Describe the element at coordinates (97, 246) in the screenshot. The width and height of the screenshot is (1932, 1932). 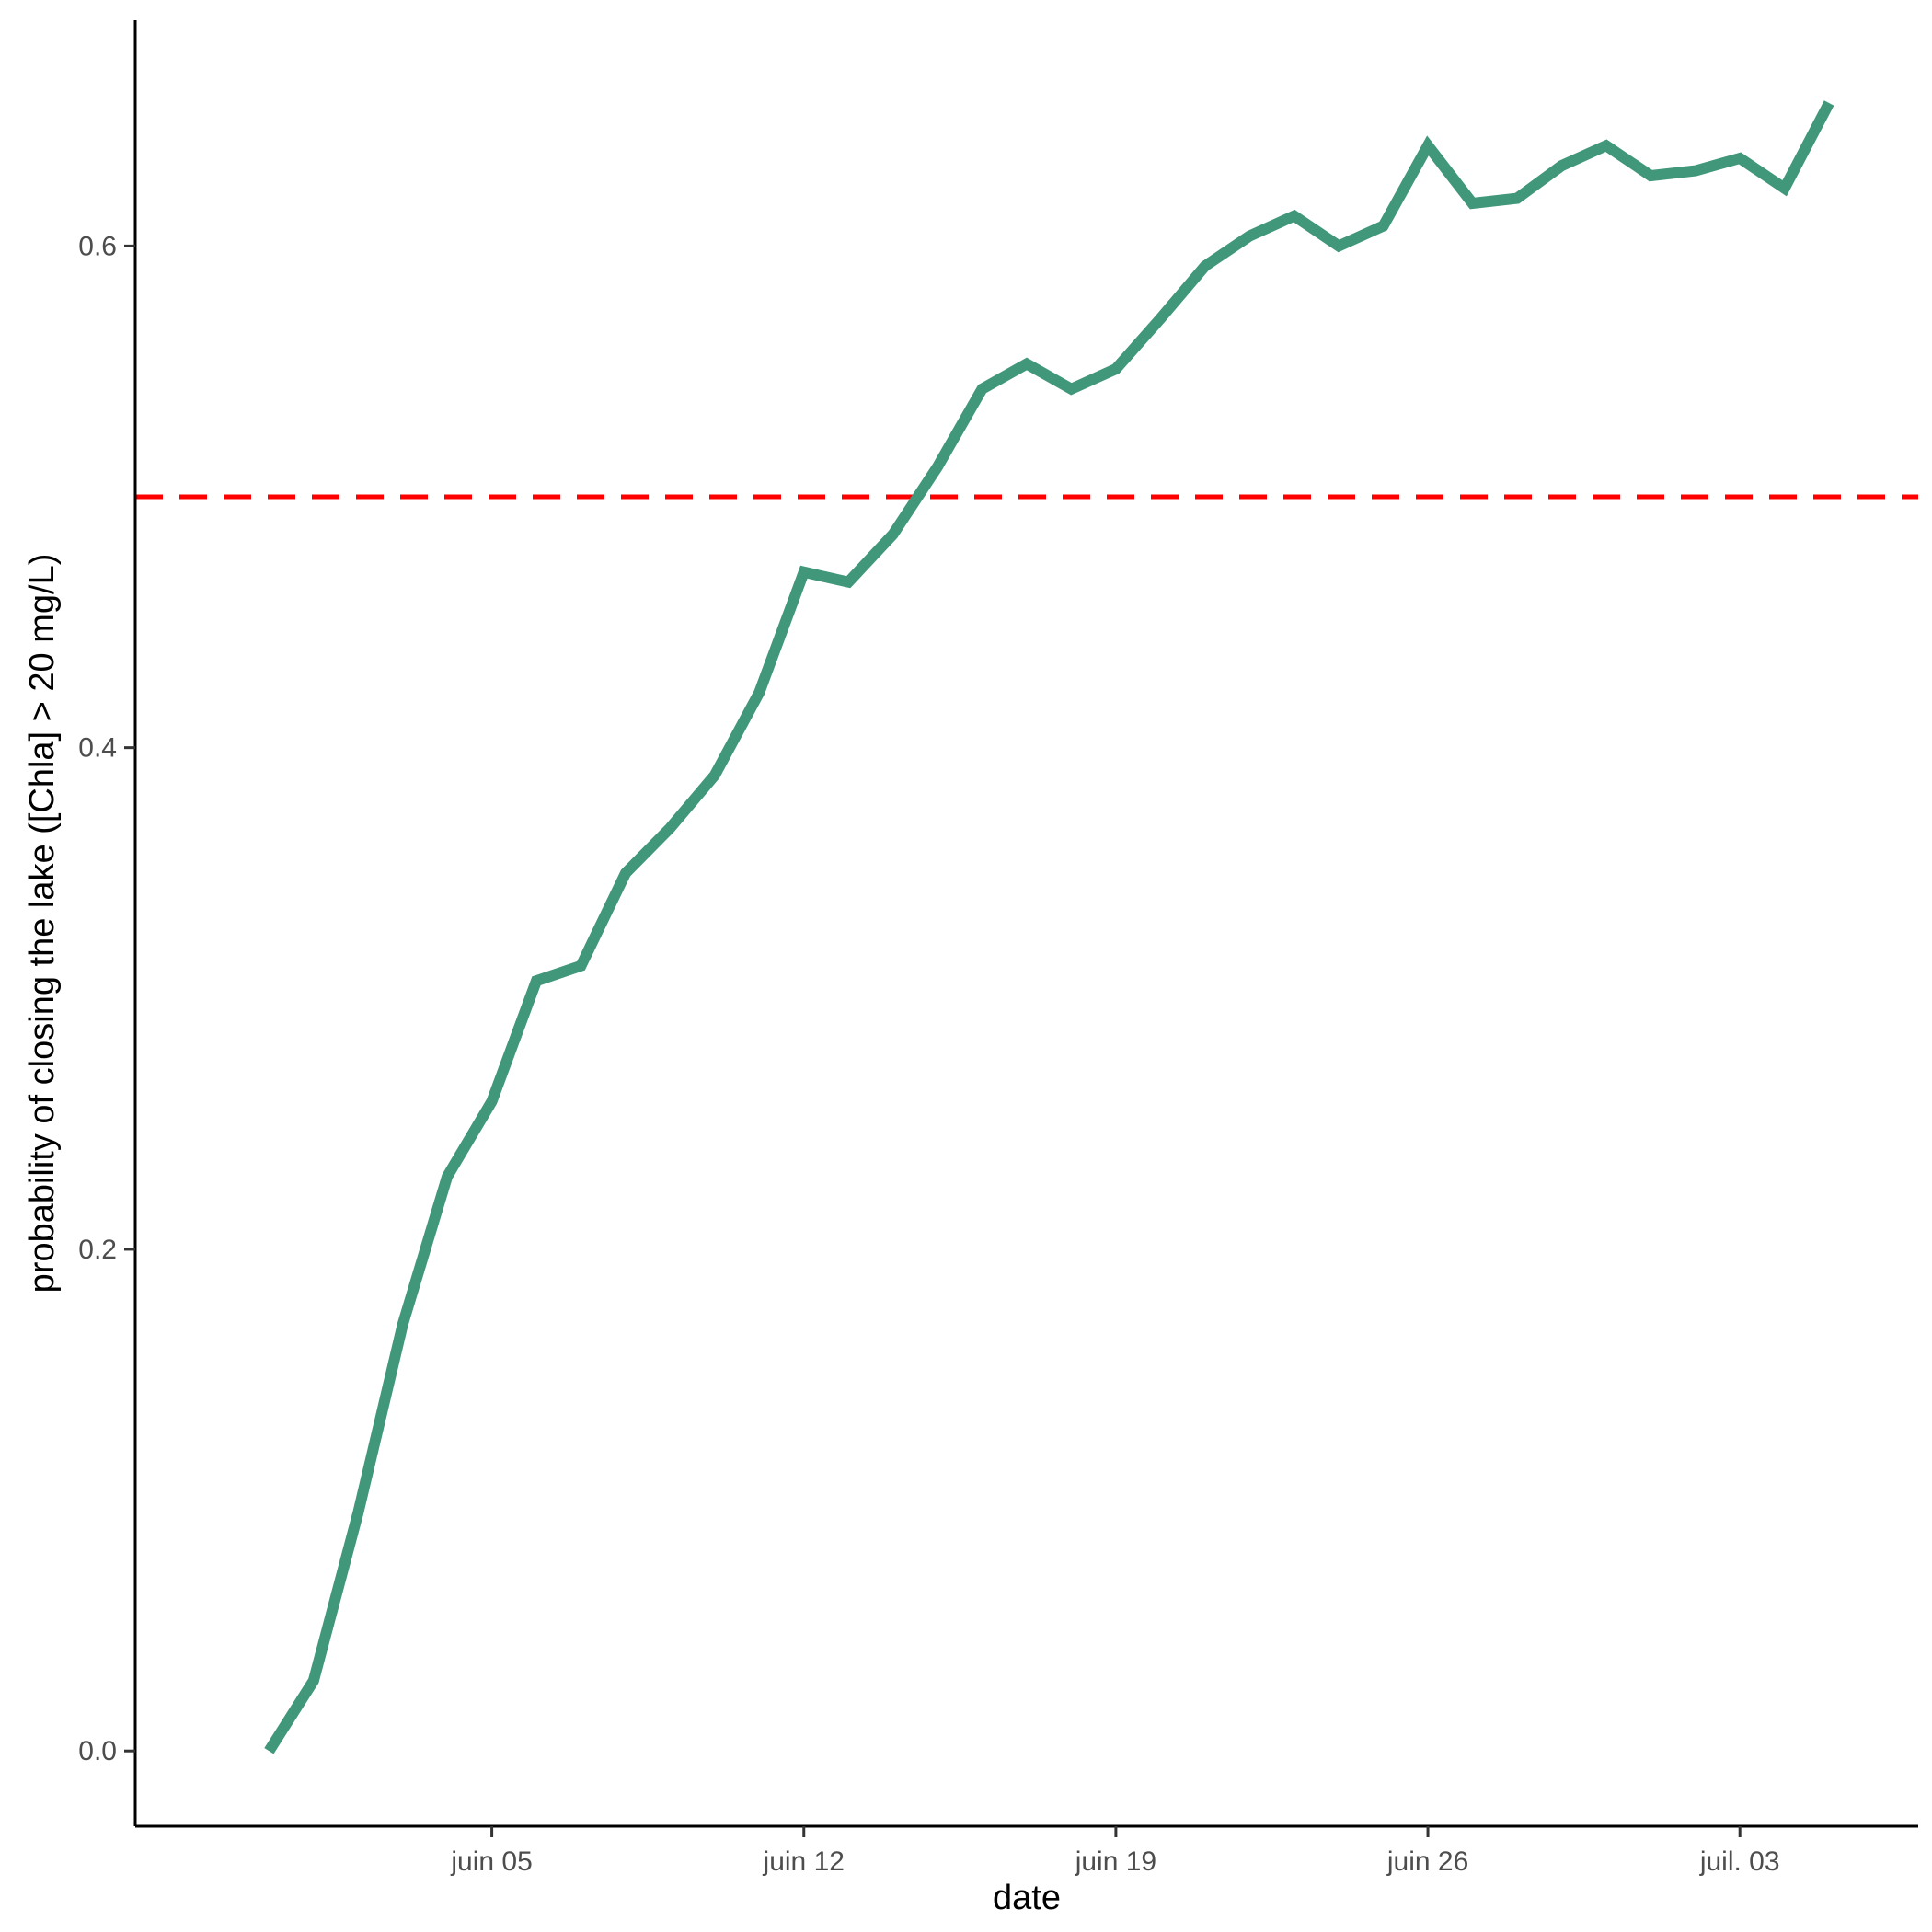
I see `y-tick-label: 0.6` at that location.